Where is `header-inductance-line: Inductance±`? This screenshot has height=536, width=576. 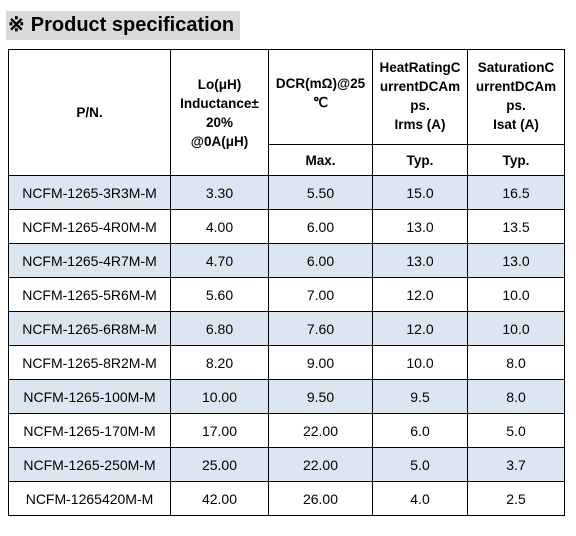
header-inductance-line: Inductance± is located at coordinates (219, 103).